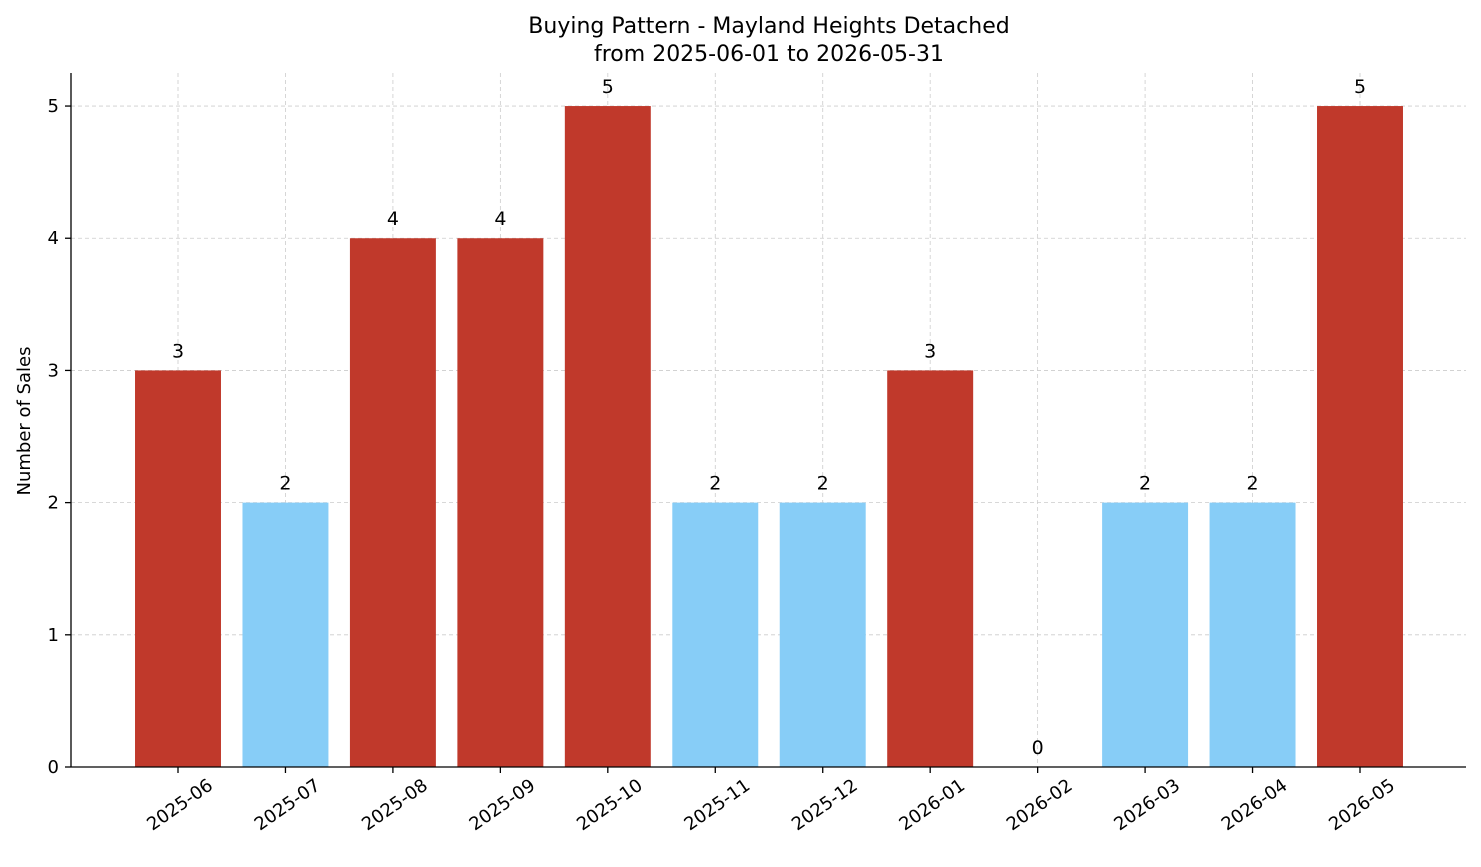 Image resolution: width=1481 pixels, height=867 pixels. What do you see at coordinates (53, 106) in the screenshot?
I see `y-tick-label: 5` at bounding box center [53, 106].